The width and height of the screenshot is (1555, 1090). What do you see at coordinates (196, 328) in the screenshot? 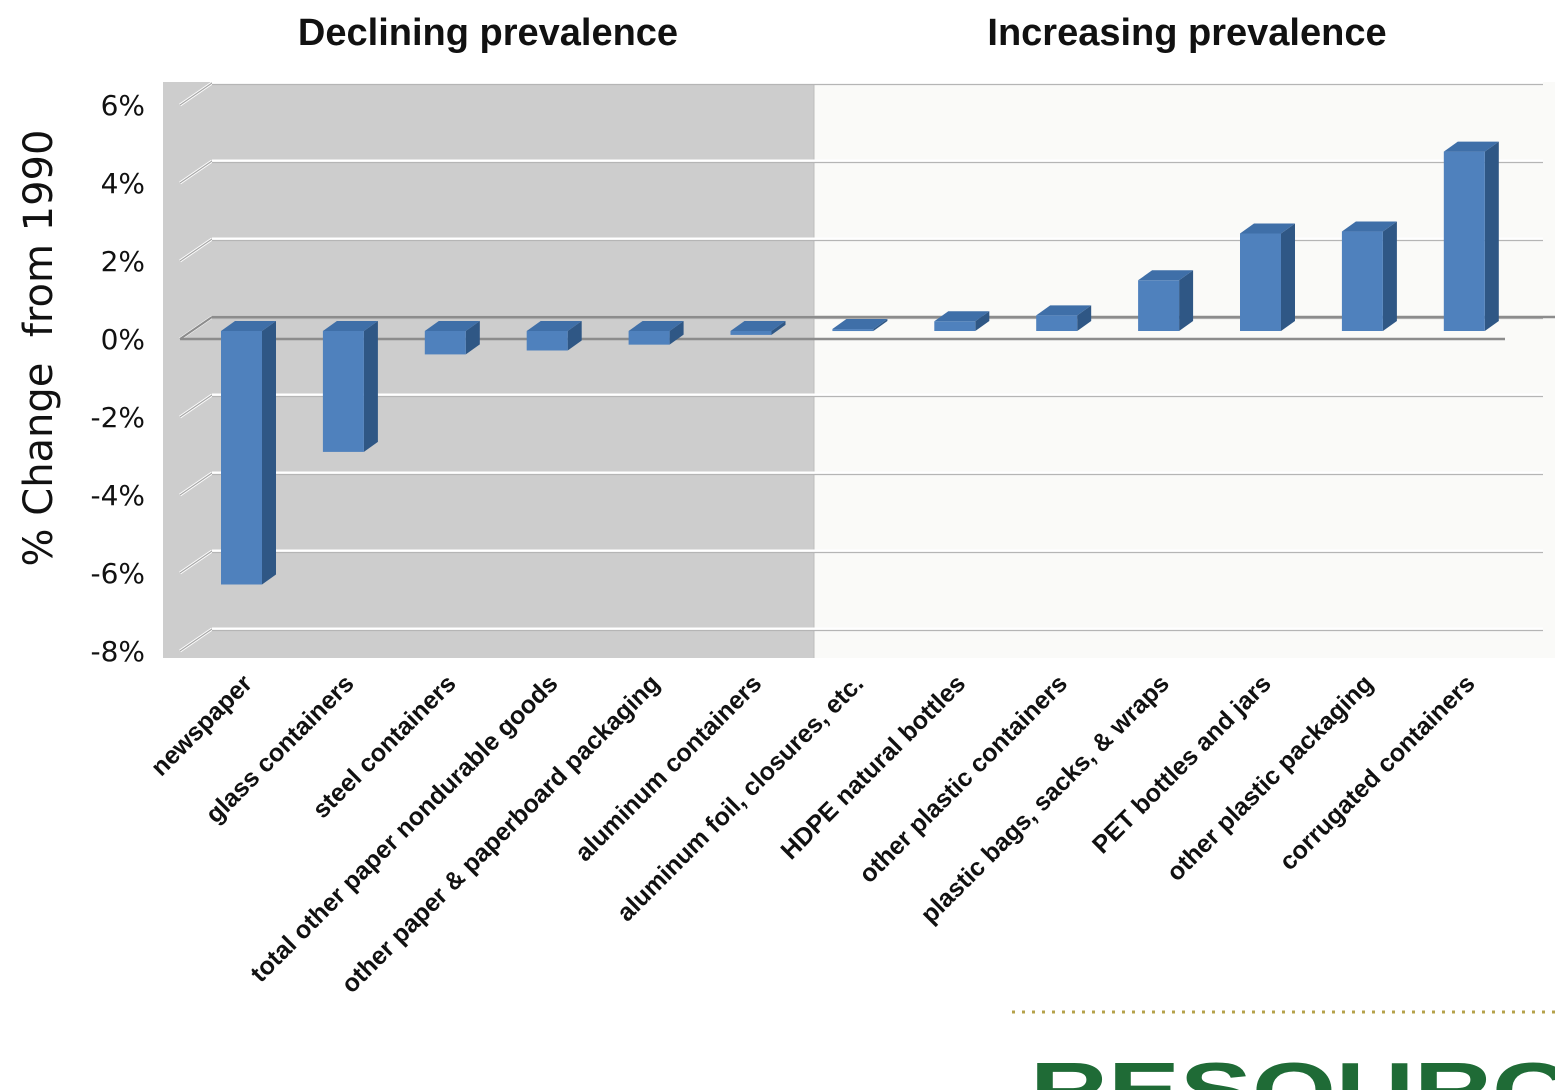
I see `zero-line-depth` at bounding box center [196, 328].